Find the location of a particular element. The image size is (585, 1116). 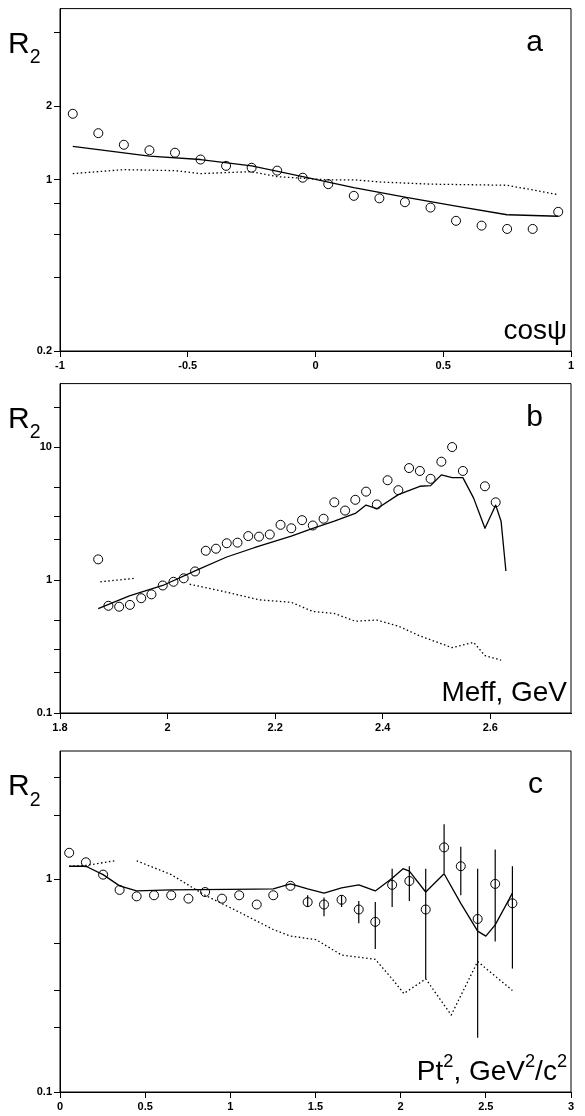

x-tick-label: 1.5 is located at coordinates (315, 1105).